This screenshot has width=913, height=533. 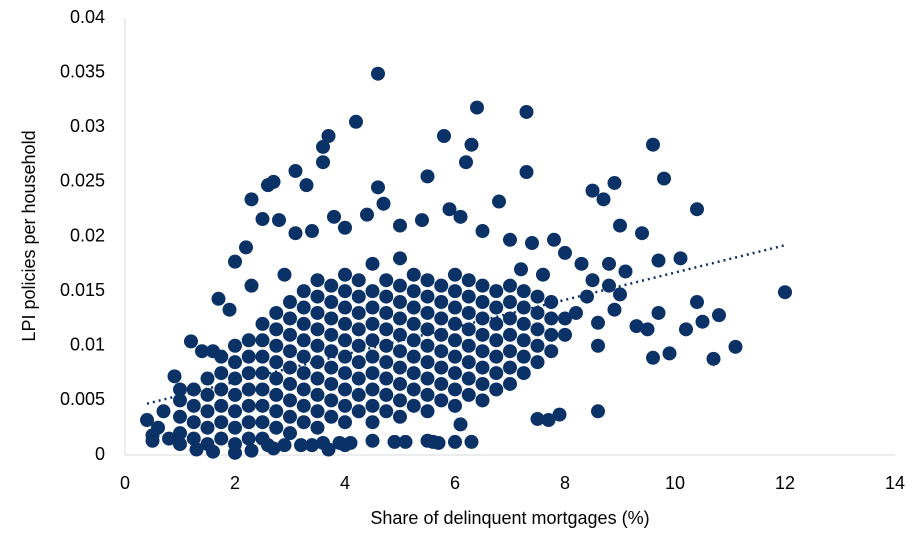 What do you see at coordinates (785, 483) in the screenshot?
I see `x-tick-label: 12` at bounding box center [785, 483].